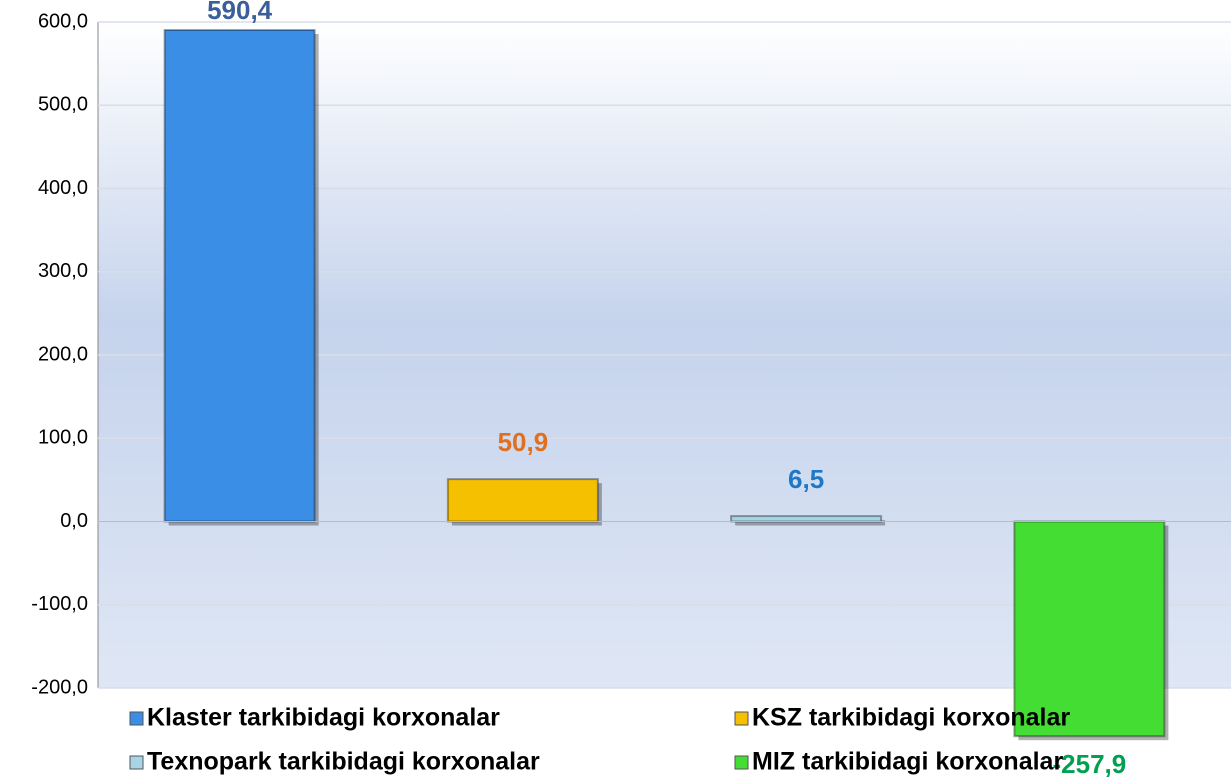 This screenshot has height=780, width=1231. What do you see at coordinates (63, 438) in the screenshot?
I see `y-tick-label: 100,0` at bounding box center [63, 438].